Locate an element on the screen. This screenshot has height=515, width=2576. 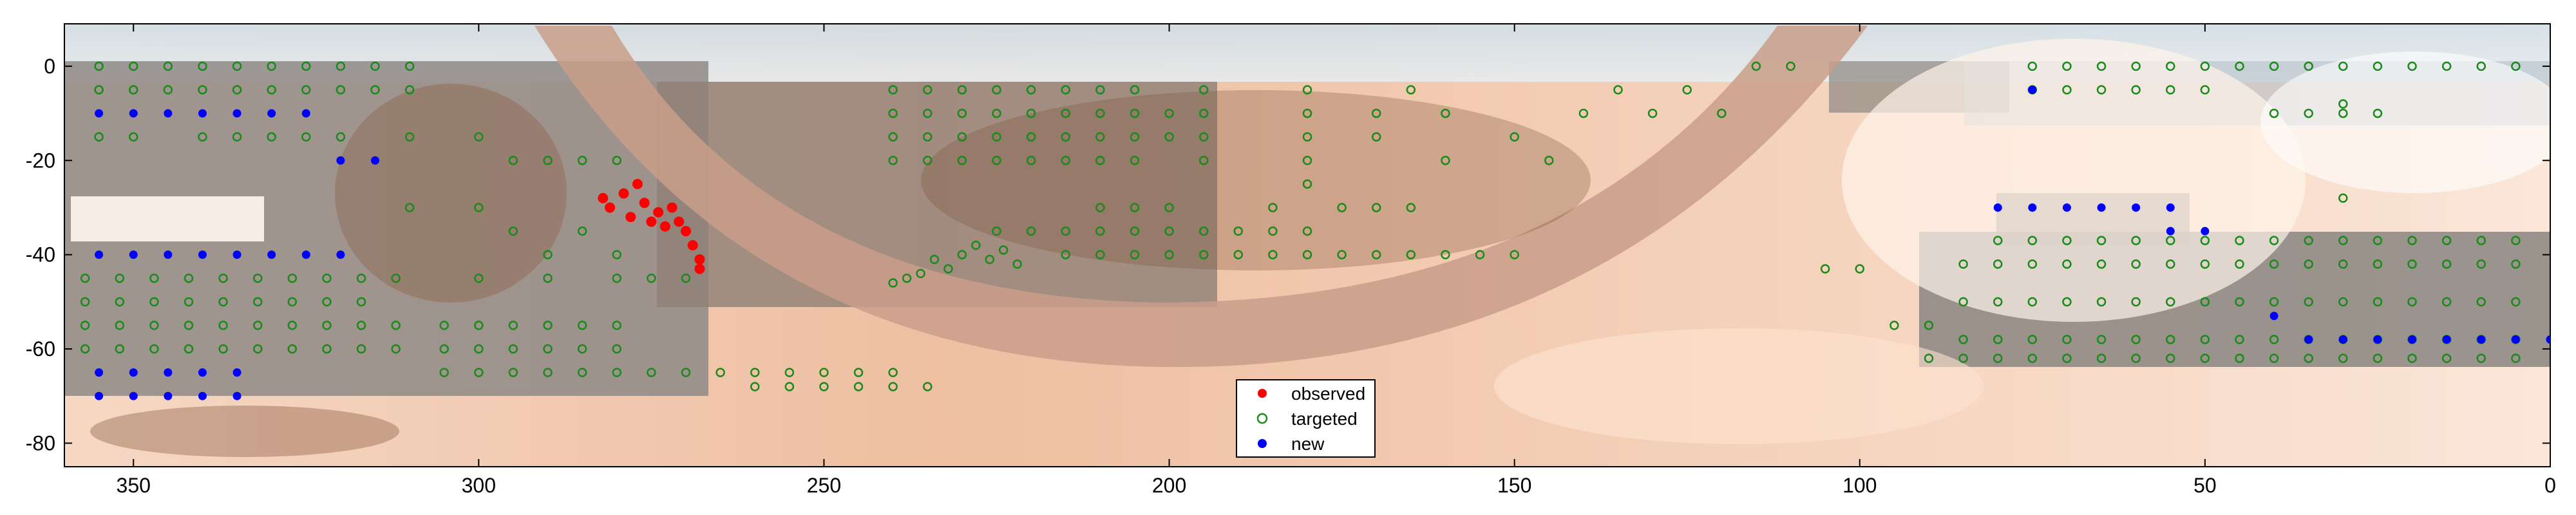
y-tick-label: -40 is located at coordinates (40, 255).